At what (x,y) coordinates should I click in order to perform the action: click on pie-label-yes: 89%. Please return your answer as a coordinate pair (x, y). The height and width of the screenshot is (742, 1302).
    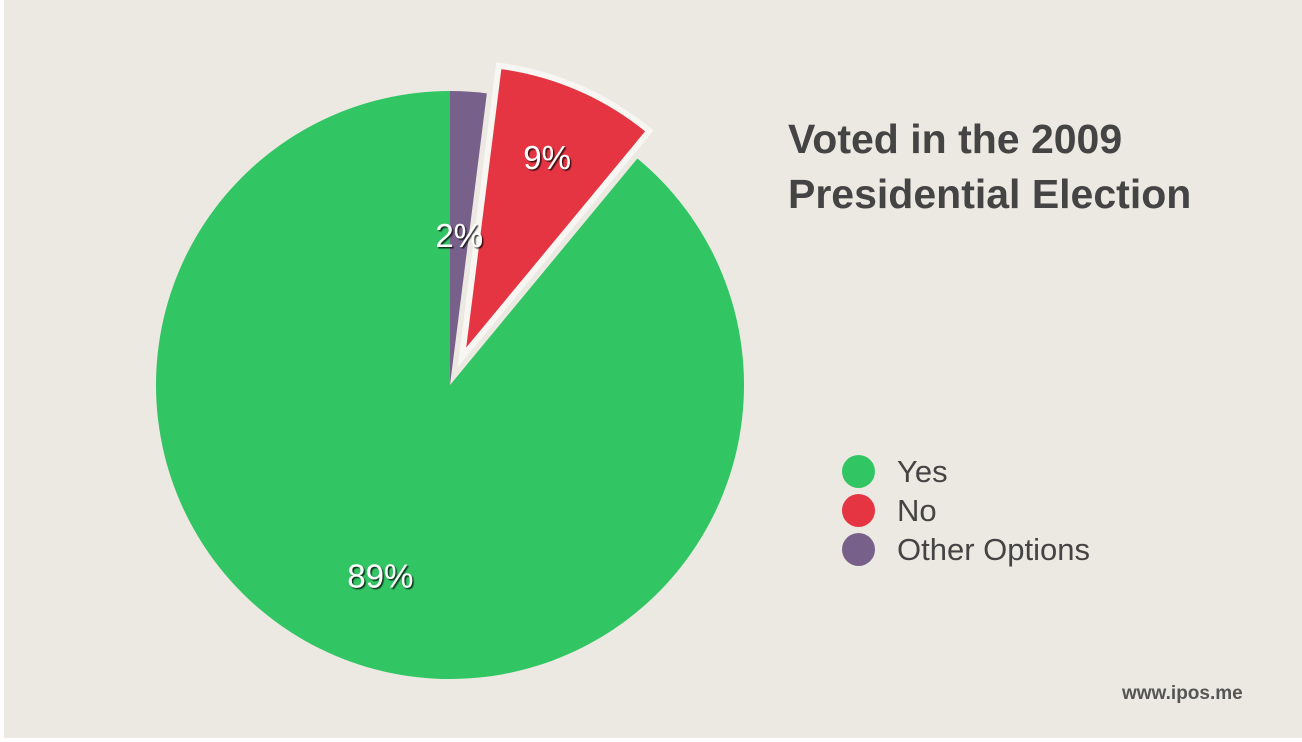
    Looking at the image, I should click on (380, 575).